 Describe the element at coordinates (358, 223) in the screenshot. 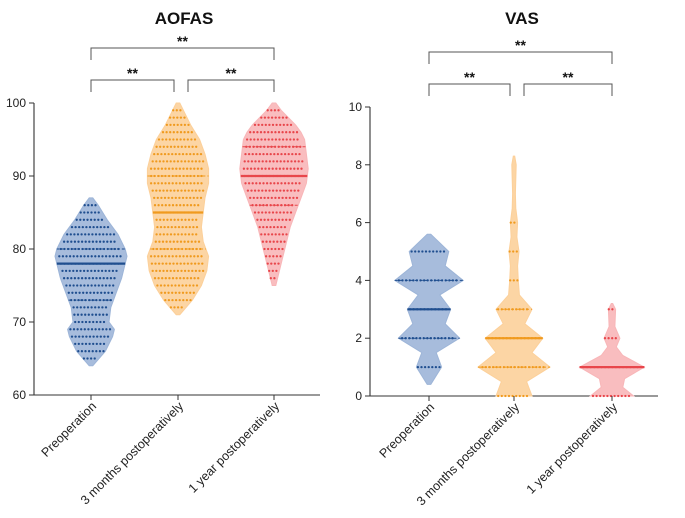

I see `vas-y-tick-label: 6` at that location.